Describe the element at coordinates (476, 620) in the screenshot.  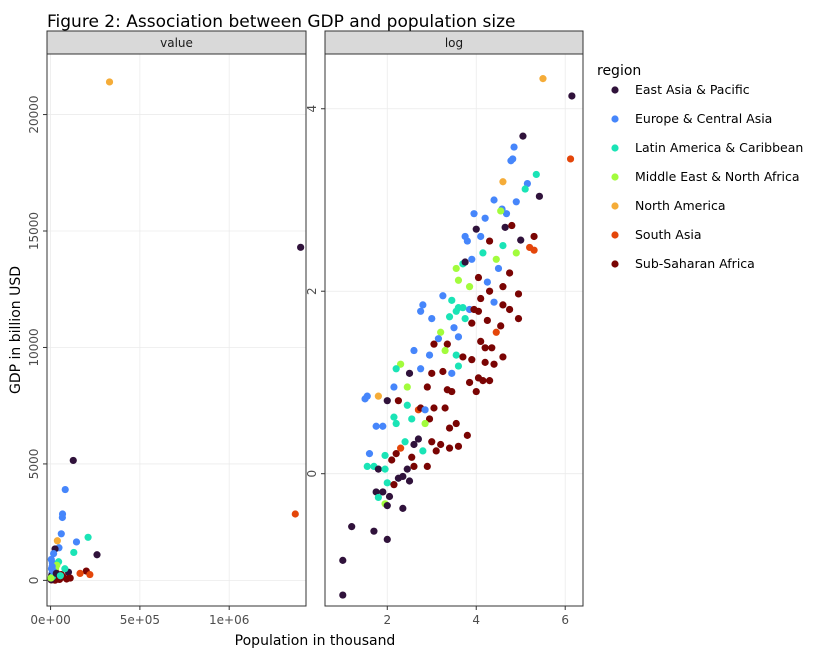
I see `x-tick-label: 4` at that location.